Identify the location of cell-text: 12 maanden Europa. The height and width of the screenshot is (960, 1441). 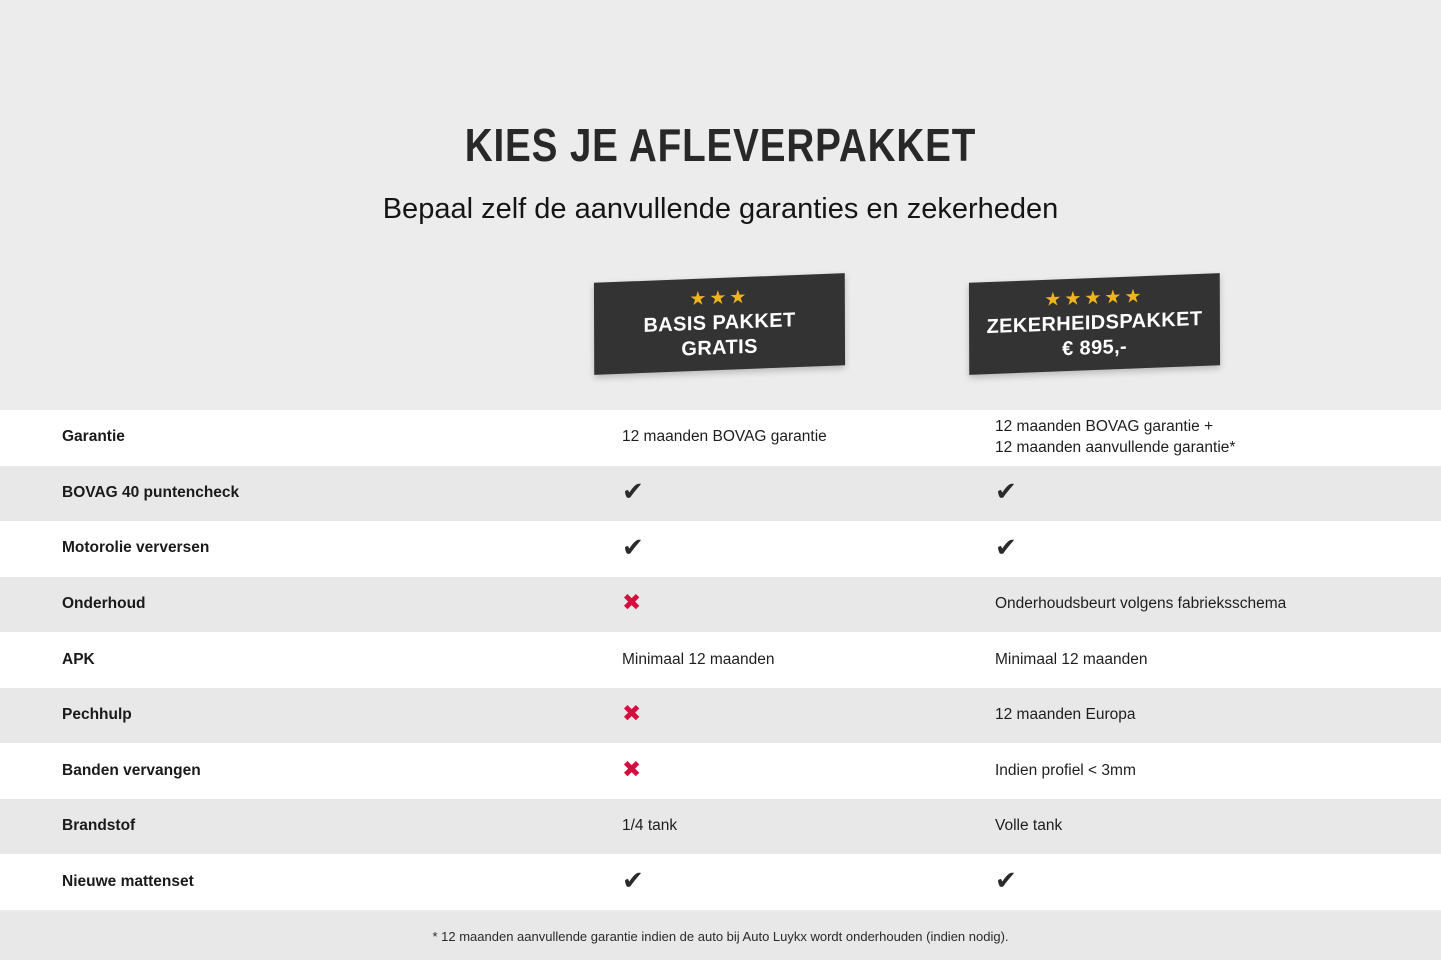
(1065, 715).